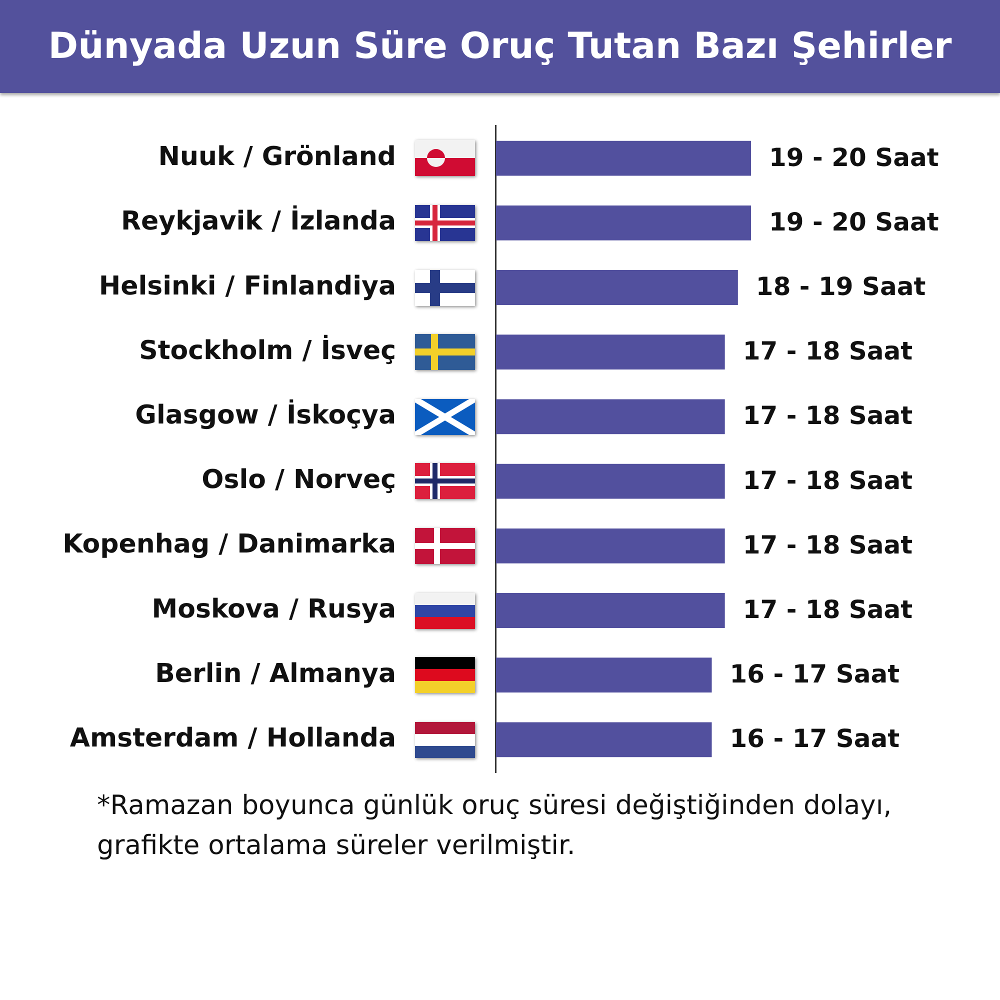  Describe the element at coordinates (275, 673) in the screenshot. I see `y-tick-label: Berlin / Almanya` at that location.